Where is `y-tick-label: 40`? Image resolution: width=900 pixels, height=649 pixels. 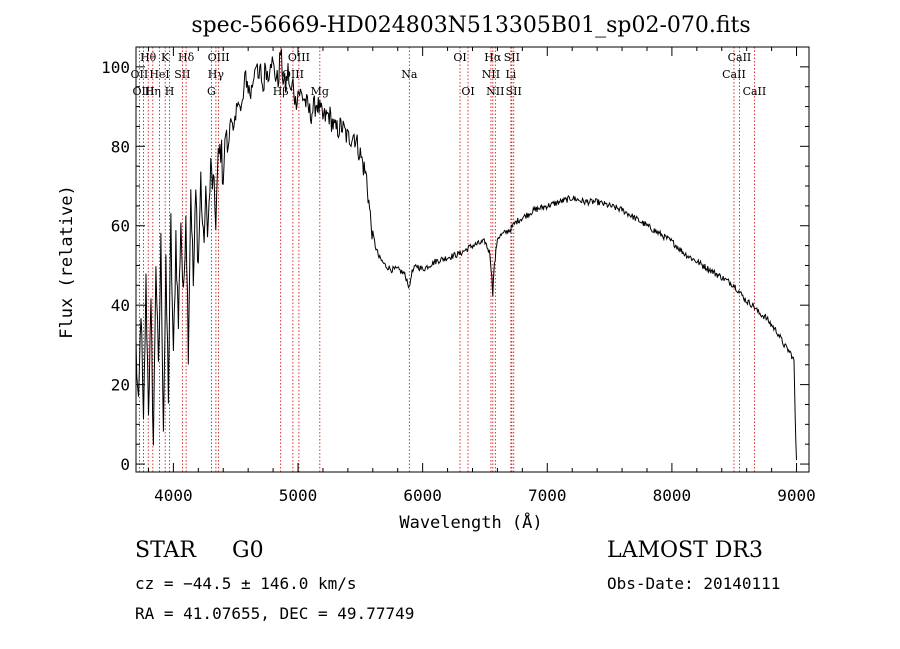
y-tick-label: 40 is located at coordinates (120, 305).